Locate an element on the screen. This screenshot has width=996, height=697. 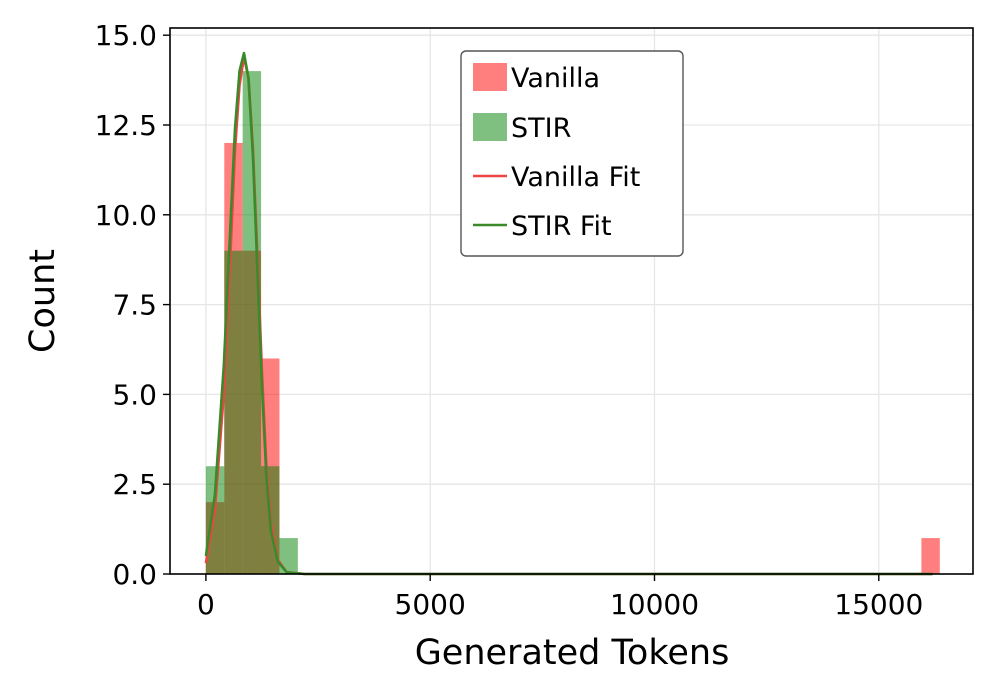
legend-label: Vanilla Fit is located at coordinates (575, 177).